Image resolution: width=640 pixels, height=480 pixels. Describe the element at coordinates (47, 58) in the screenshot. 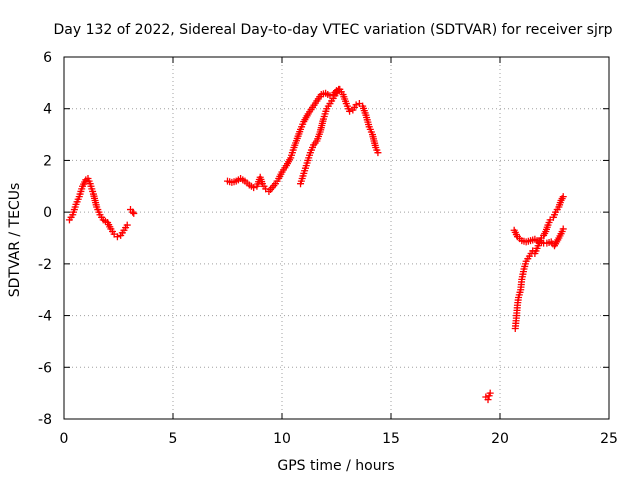

I see `y-tick-label: 6` at that location.